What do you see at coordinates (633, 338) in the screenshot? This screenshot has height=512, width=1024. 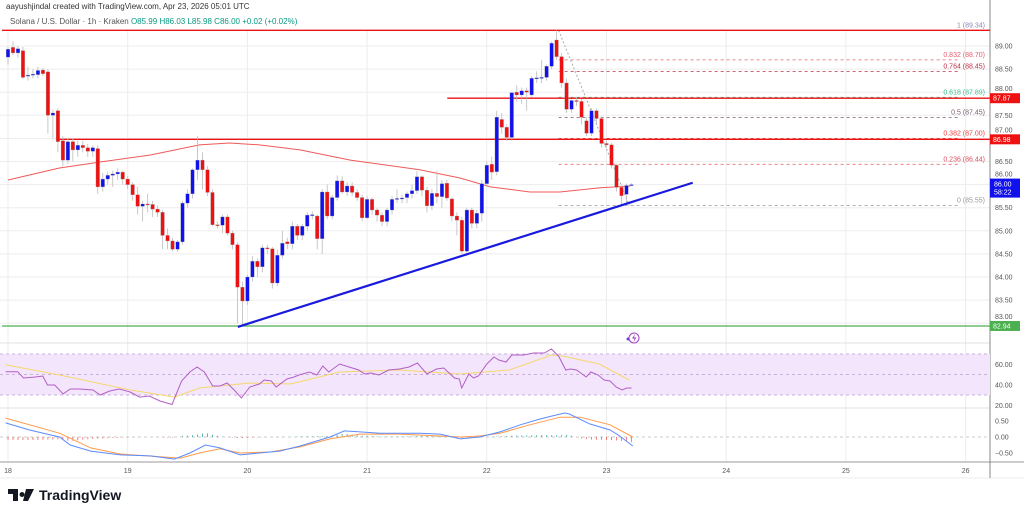 I see `lightning-event-icon` at bounding box center [633, 338].